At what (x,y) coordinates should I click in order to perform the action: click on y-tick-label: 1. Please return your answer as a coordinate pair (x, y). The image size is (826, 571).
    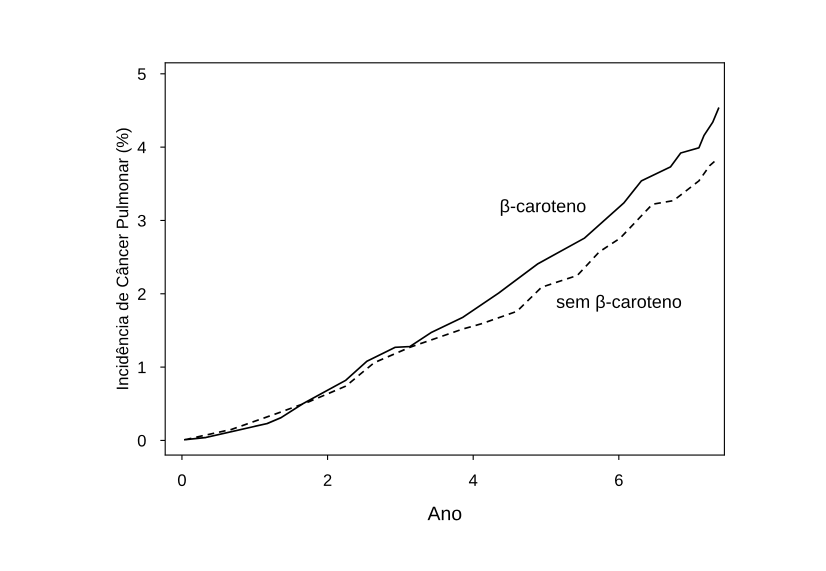
    Looking at the image, I should click on (142, 368).